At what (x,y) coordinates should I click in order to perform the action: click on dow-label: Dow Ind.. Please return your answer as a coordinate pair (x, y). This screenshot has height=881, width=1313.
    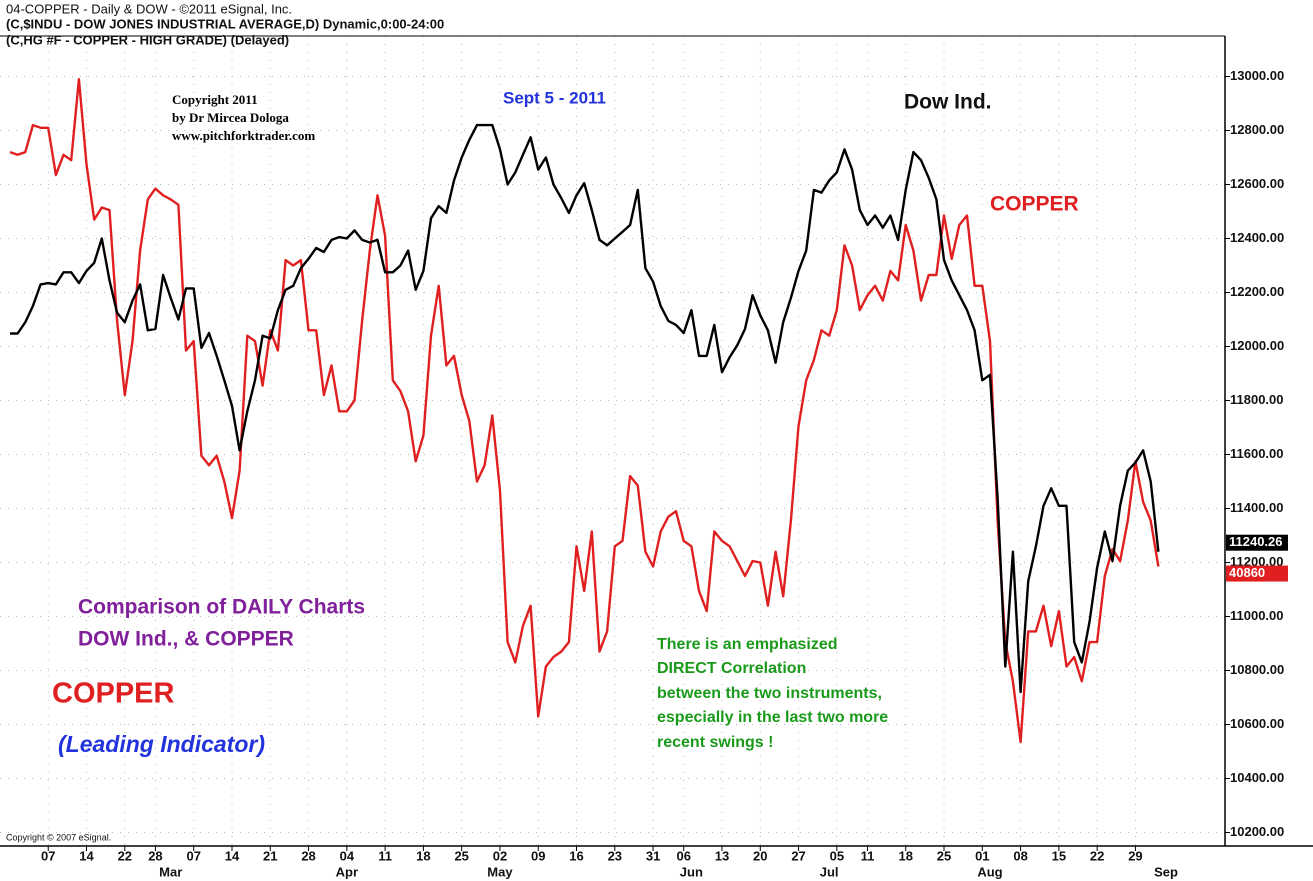
    Looking at the image, I should click on (948, 102).